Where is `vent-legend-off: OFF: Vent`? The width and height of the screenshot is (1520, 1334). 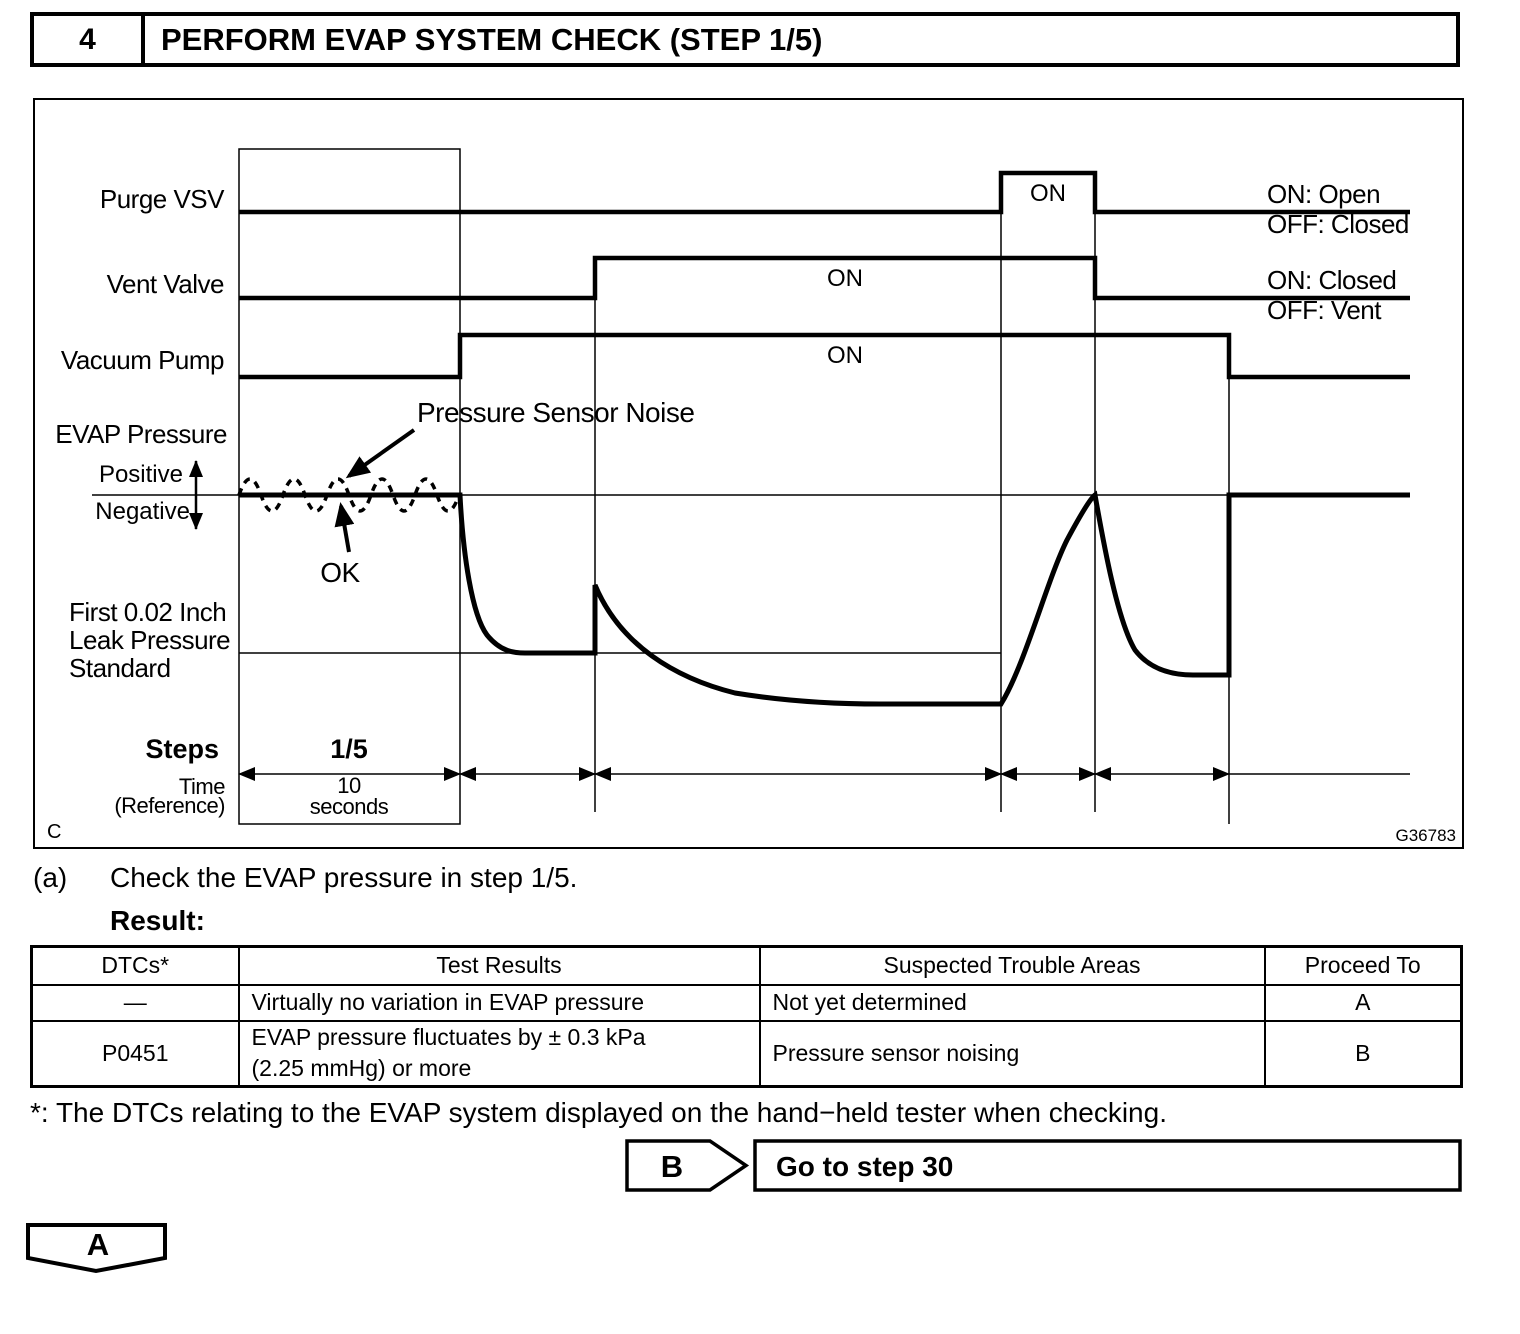 vent-legend-off: OFF: Vent is located at coordinates (1324, 310).